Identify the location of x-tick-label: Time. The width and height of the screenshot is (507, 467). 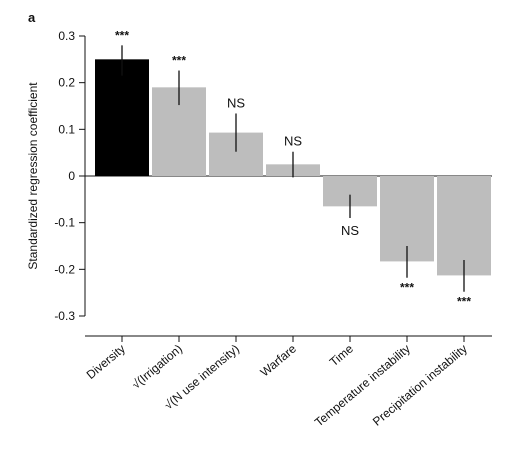
(341, 355).